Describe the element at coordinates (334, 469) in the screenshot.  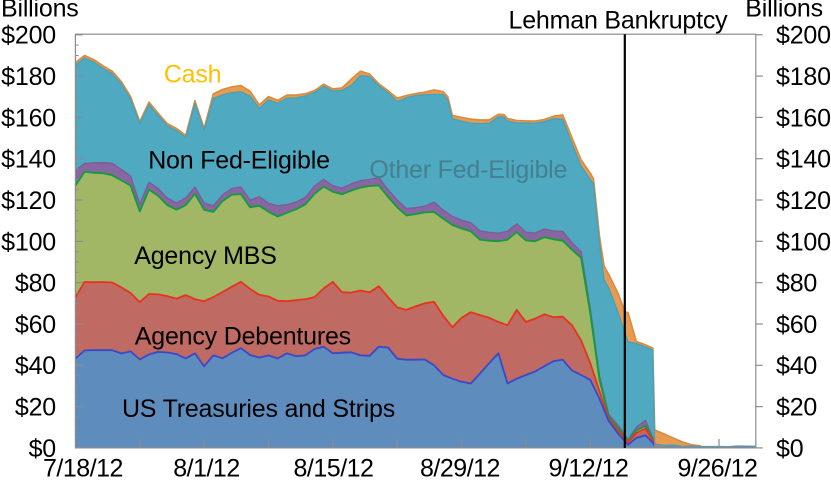
I see `svg-text: 8/15/12` at that location.